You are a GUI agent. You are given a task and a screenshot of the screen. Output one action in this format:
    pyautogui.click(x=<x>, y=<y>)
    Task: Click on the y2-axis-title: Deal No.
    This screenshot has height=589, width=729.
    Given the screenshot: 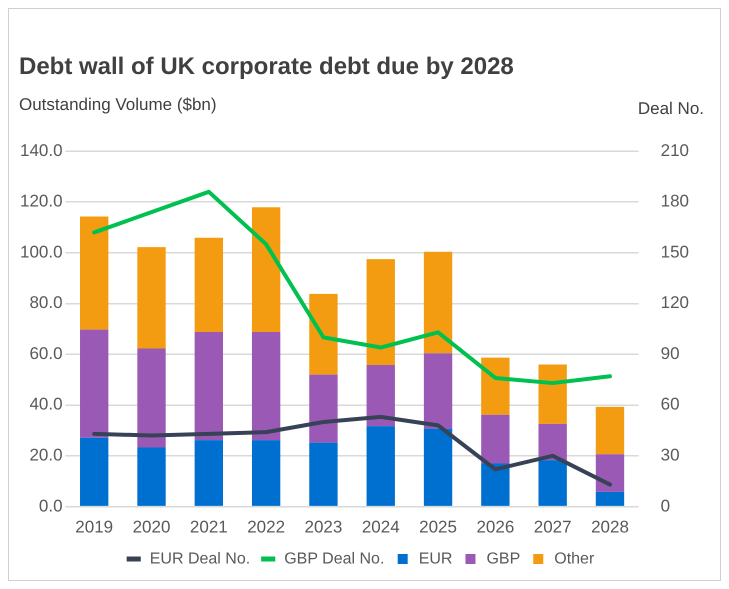 What is the action you would take?
    pyautogui.click(x=671, y=109)
    